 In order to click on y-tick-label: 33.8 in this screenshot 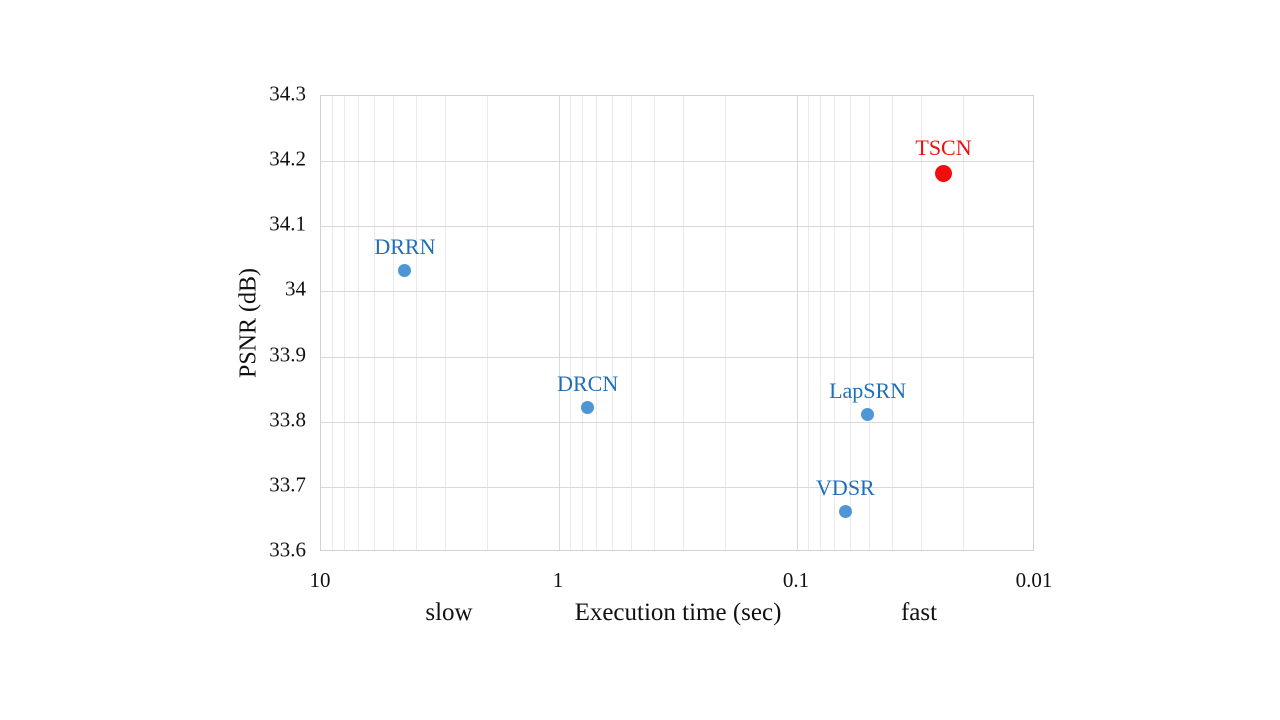, I will do `click(287, 419)`.